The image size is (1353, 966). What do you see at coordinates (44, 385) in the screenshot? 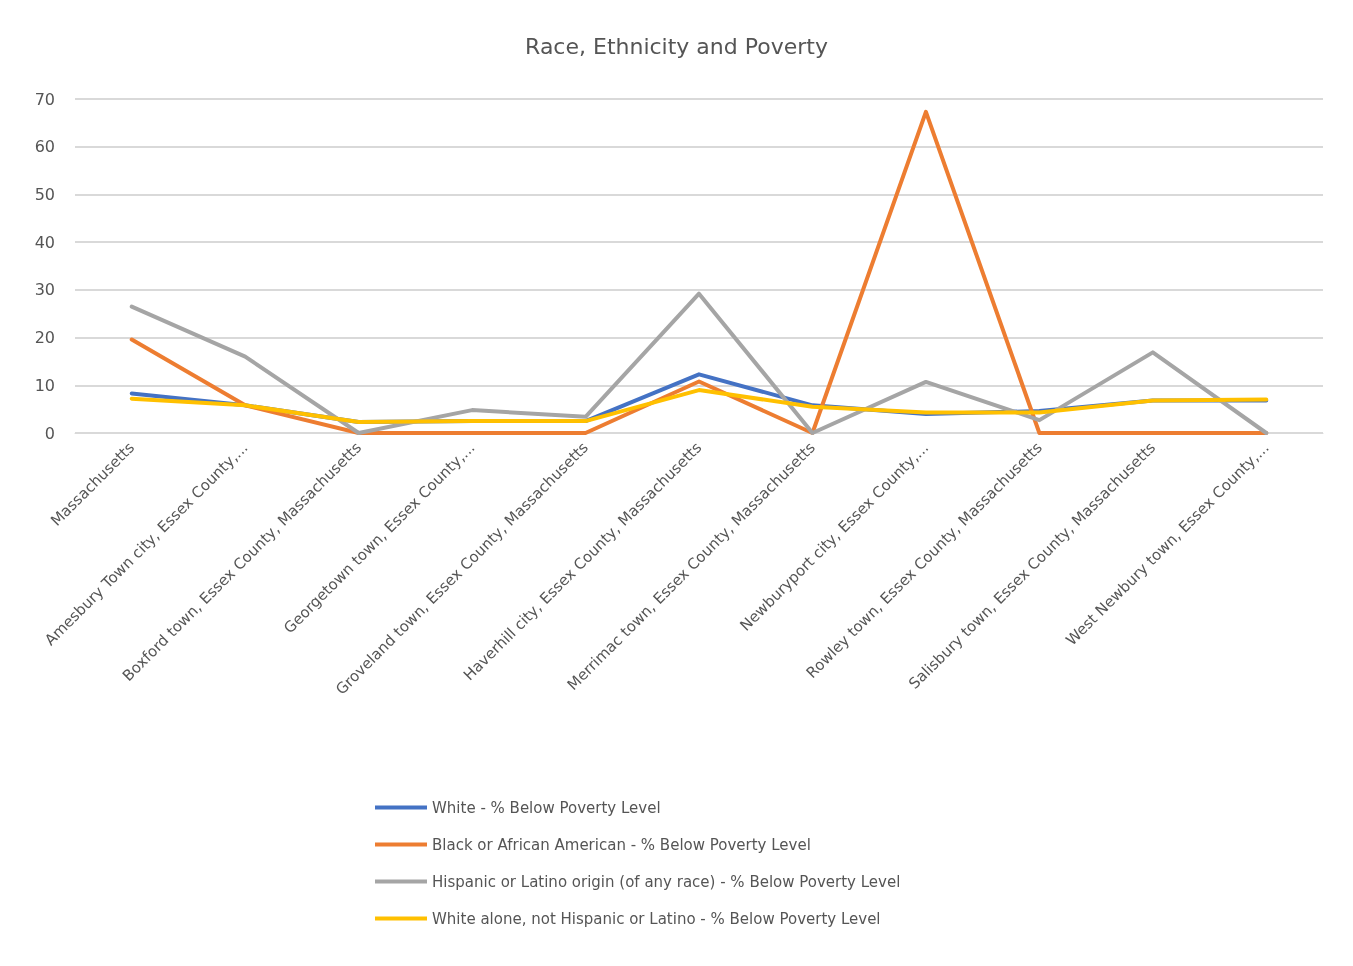
I see `y-tick-label: 10` at bounding box center [44, 385].